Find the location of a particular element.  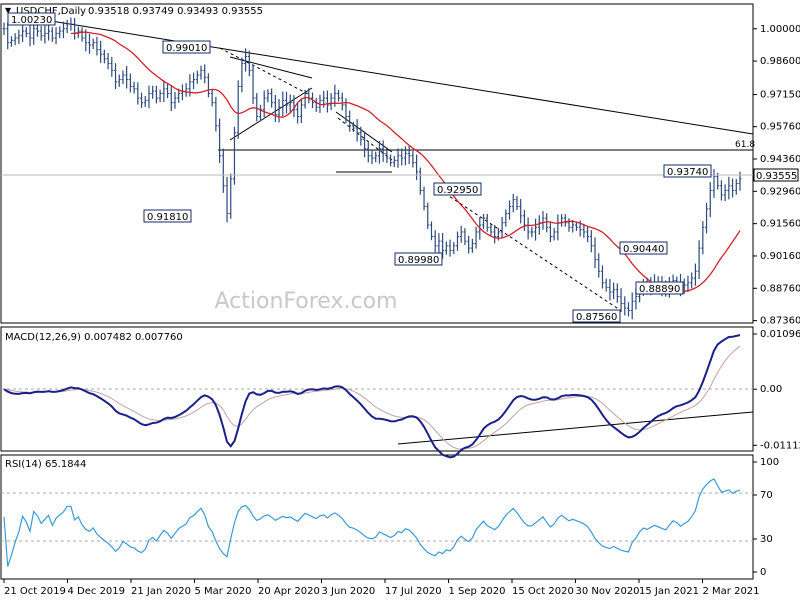

label-0.91810: 0.91810 is located at coordinates (167, 217).